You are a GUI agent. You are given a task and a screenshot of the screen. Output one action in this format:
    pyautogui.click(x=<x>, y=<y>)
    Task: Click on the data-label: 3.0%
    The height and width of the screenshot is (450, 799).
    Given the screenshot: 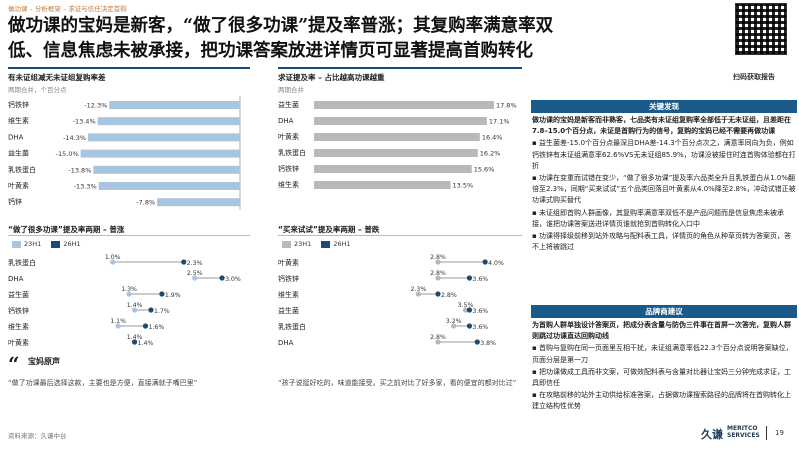 What is the action you would take?
    pyautogui.click(x=233, y=279)
    